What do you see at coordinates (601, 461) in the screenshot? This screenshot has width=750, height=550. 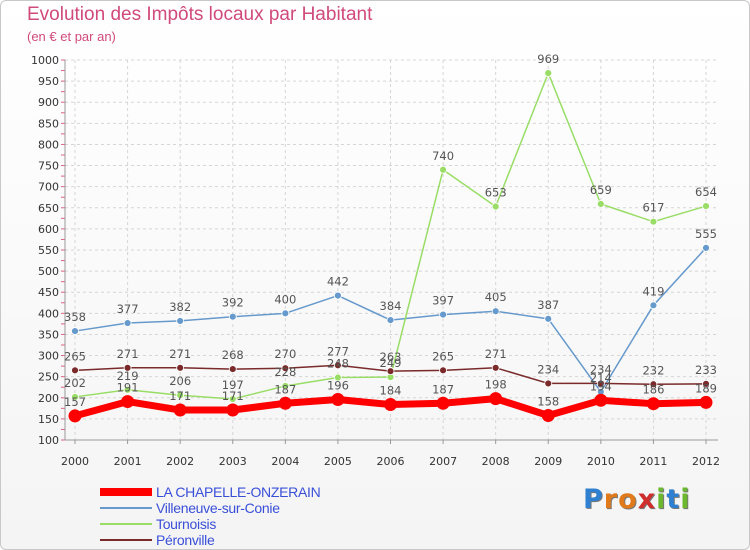 I see `x-tick-label: 2010` at bounding box center [601, 461].